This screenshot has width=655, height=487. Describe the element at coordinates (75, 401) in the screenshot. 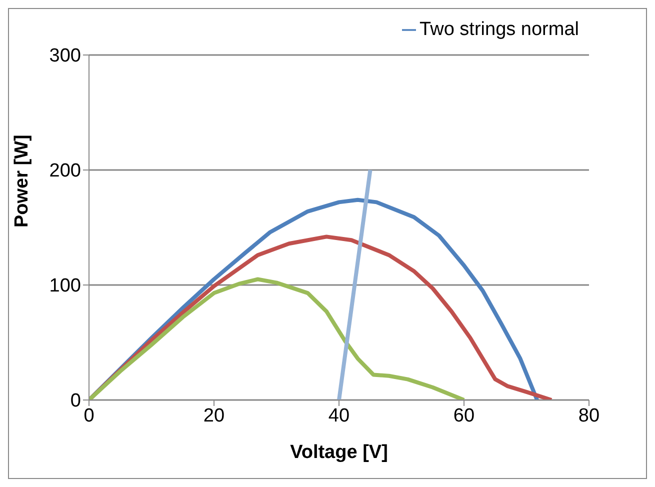

I see `y-tick-label: 0` at that location.